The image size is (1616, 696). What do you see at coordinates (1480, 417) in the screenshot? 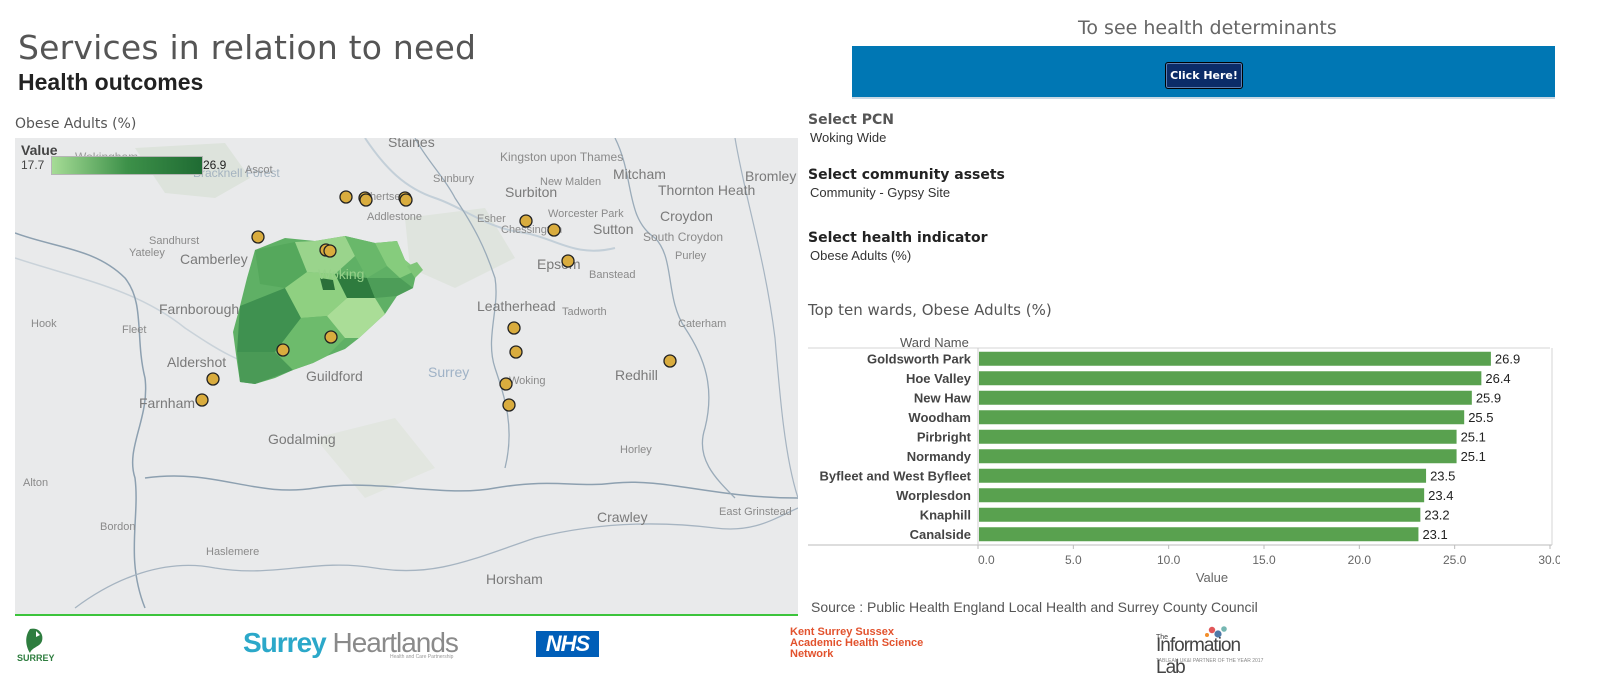
I see `bar-value-label: 25.5` at bounding box center [1480, 417].